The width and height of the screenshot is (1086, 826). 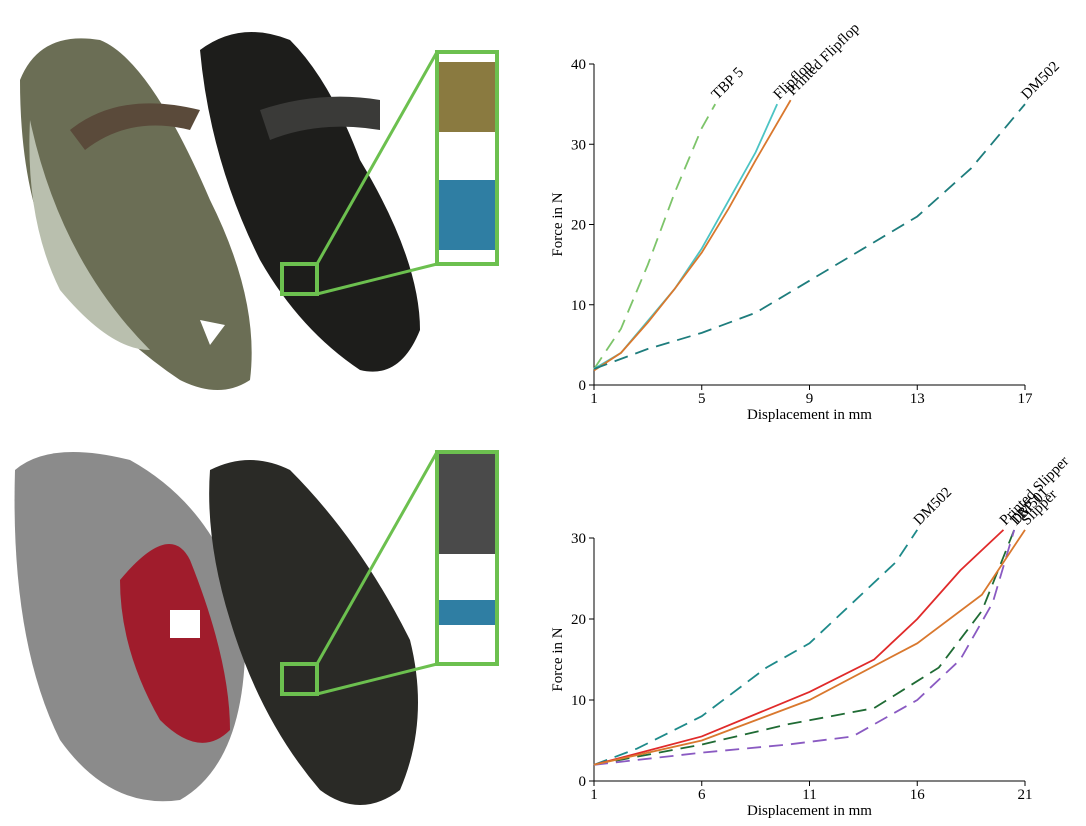 I want to click on x-tick-label: 17, so click(x=1026, y=399).